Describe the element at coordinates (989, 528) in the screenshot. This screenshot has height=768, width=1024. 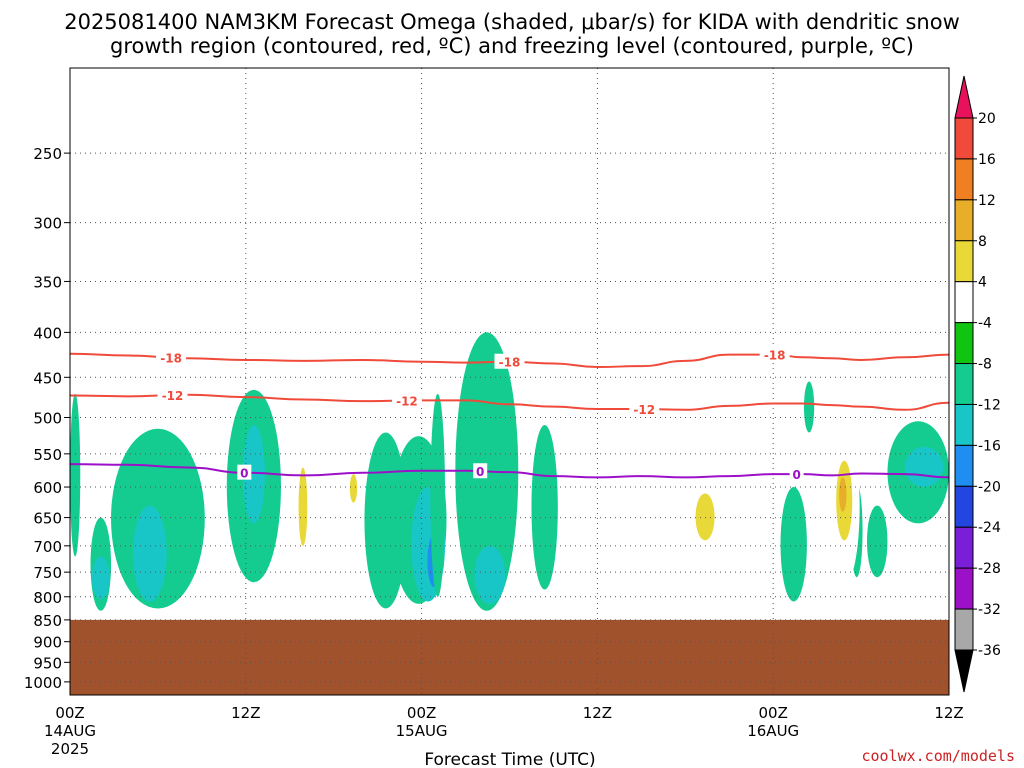
I see `colorbar-label: -24` at that location.